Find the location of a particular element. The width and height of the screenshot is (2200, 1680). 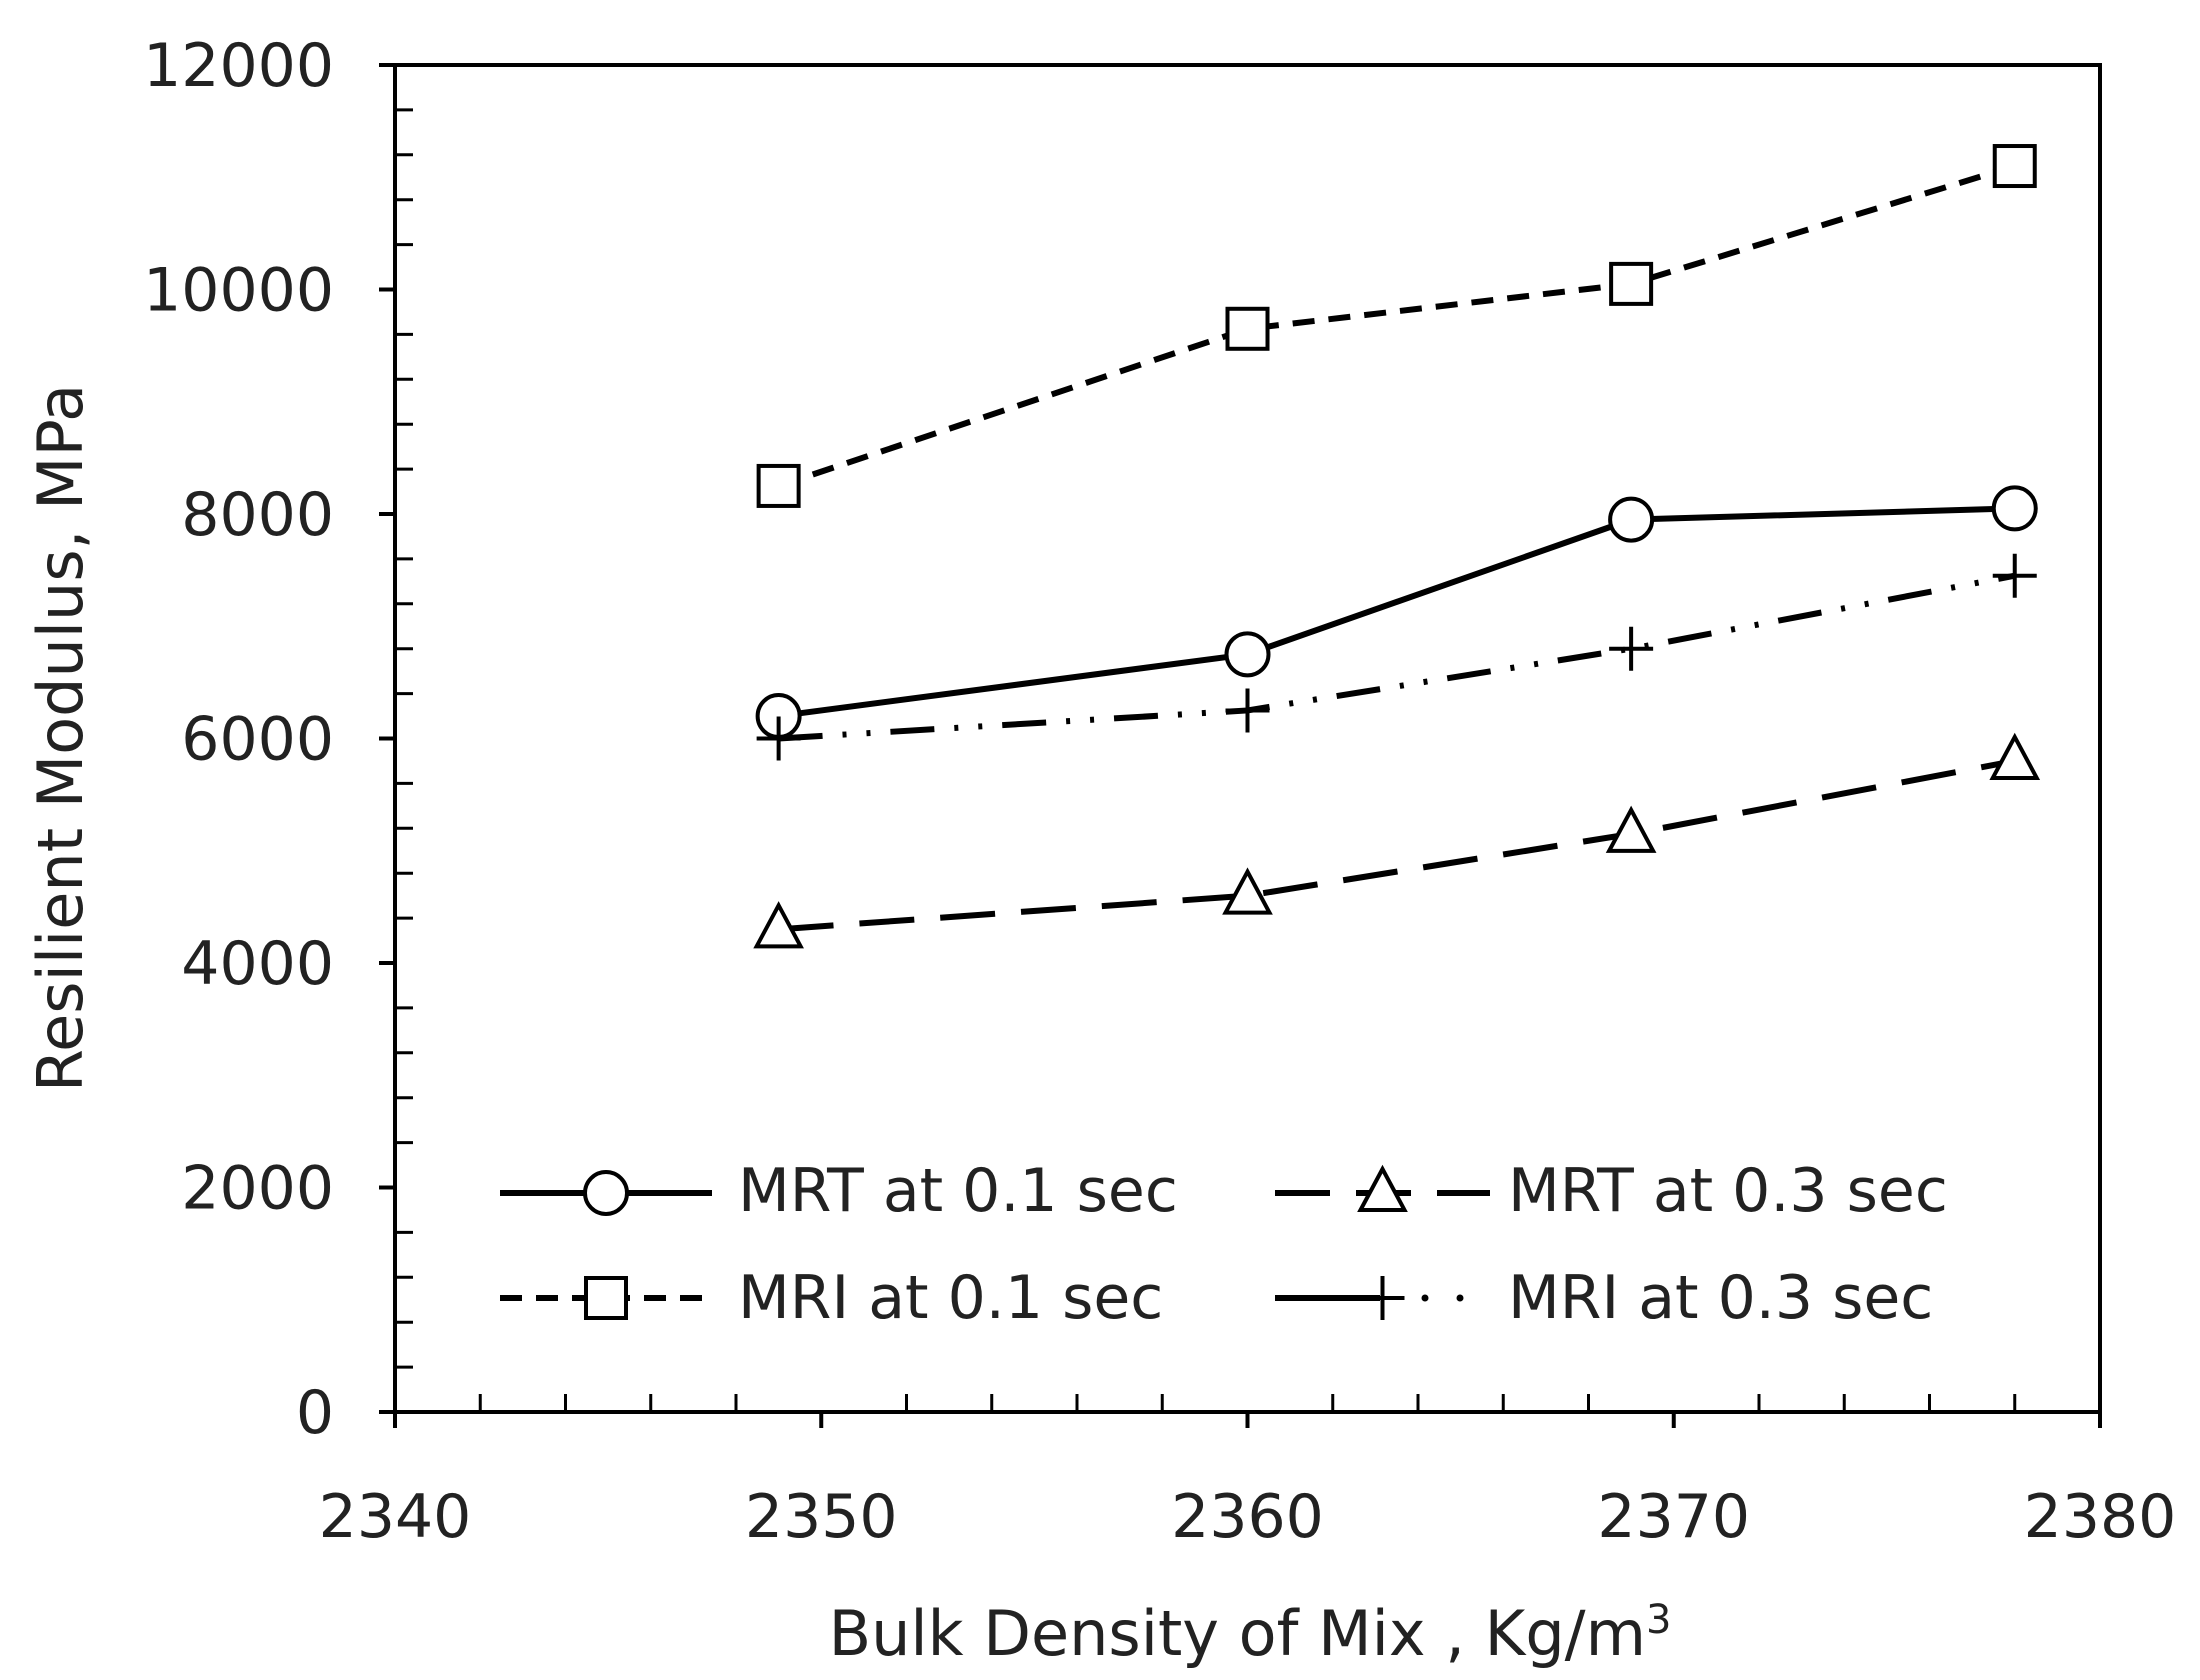

y-tick-label-0: 0 is located at coordinates (315, 1413).